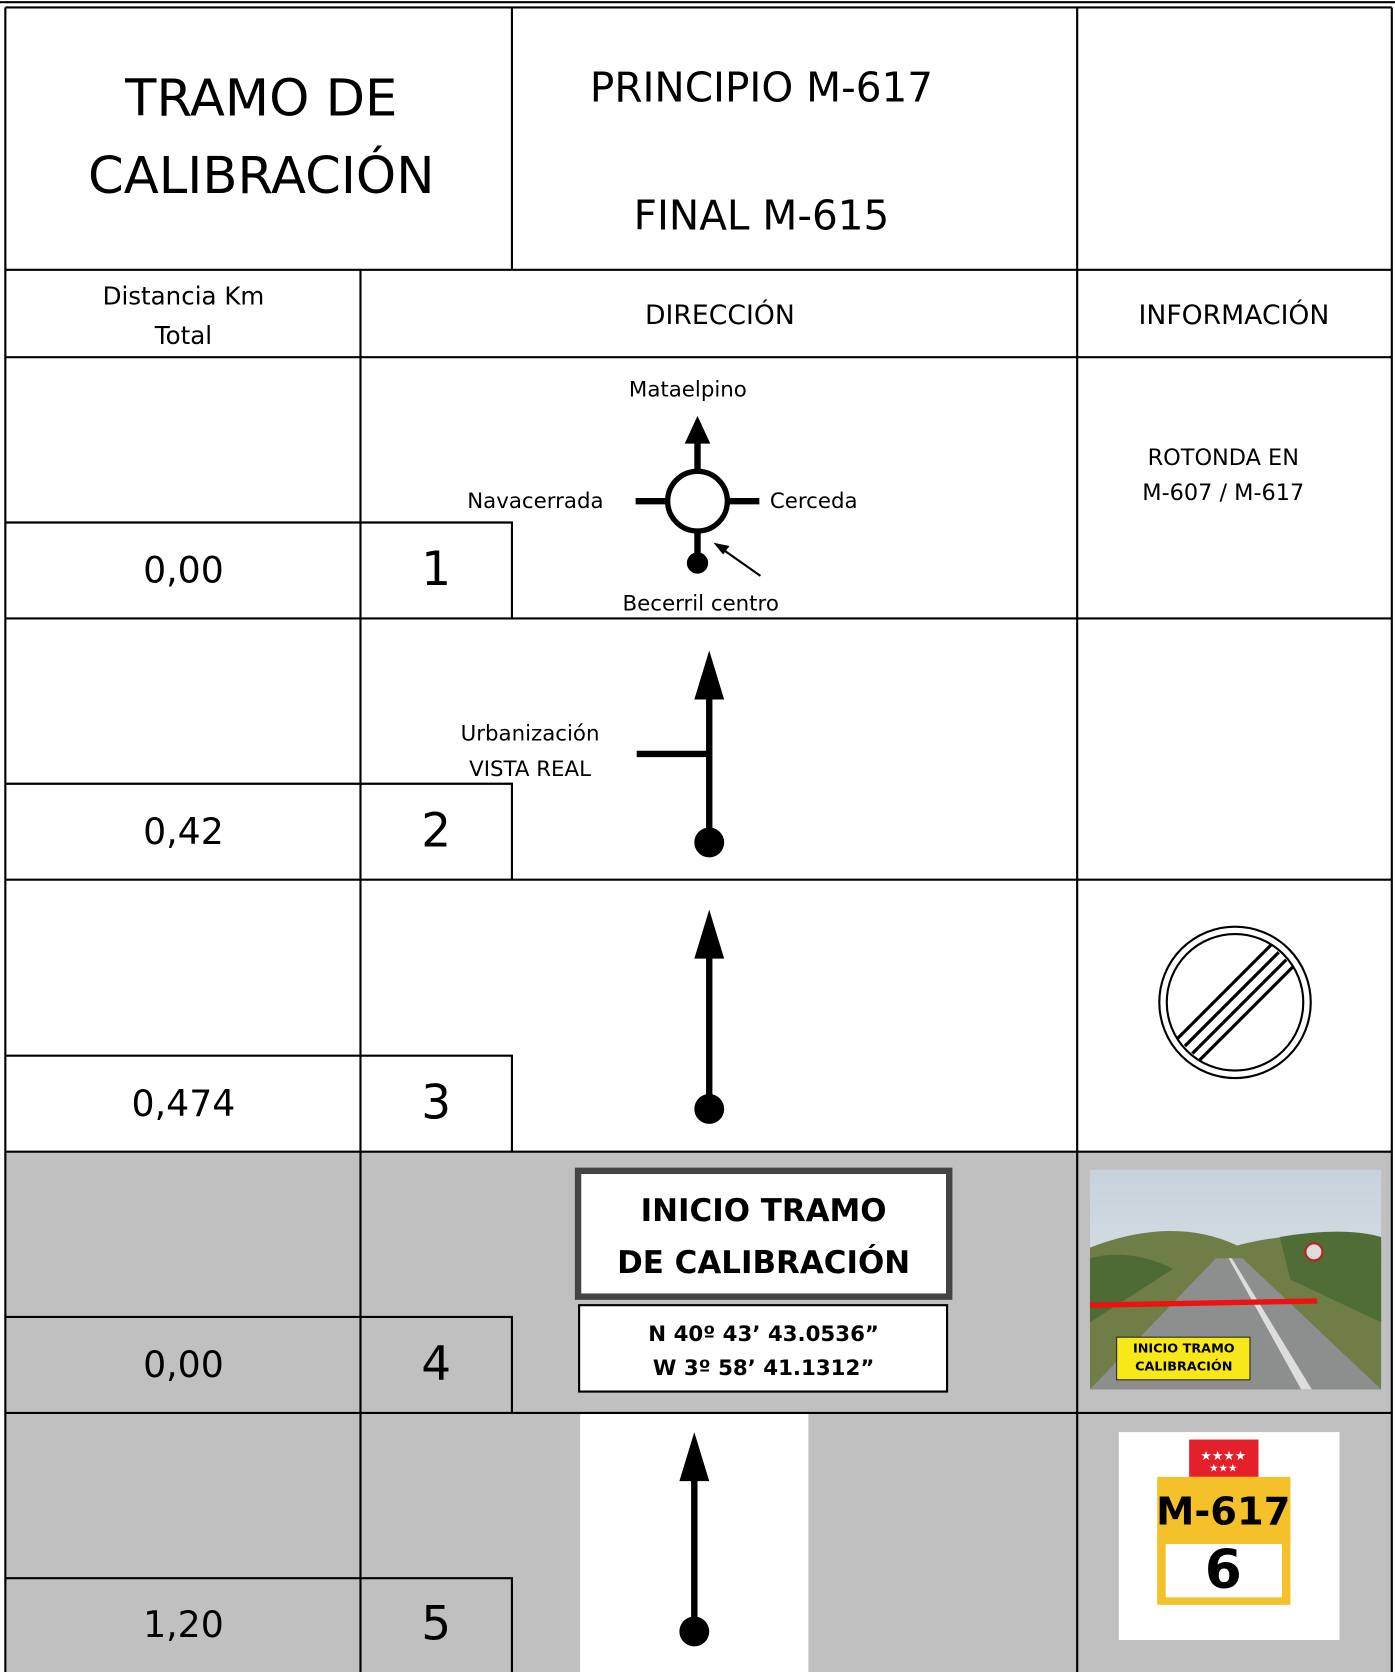  Describe the element at coordinates (1234, 315) in the screenshot. I see `column-header: INFORMACIÓN` at that location.